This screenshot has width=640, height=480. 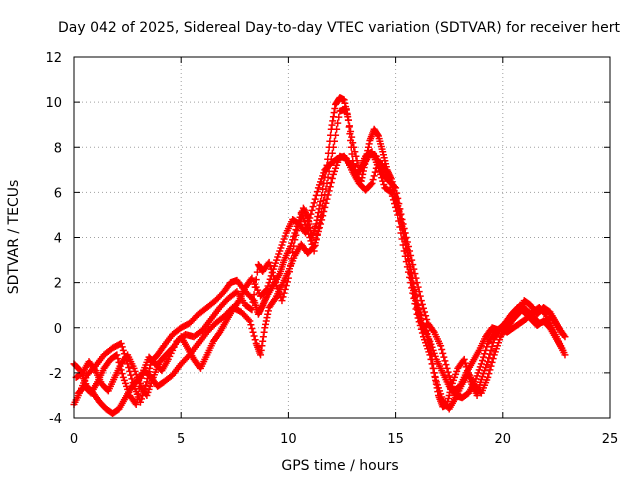 I want to click on y-tick-label: -4, so click(x=55, y=419).